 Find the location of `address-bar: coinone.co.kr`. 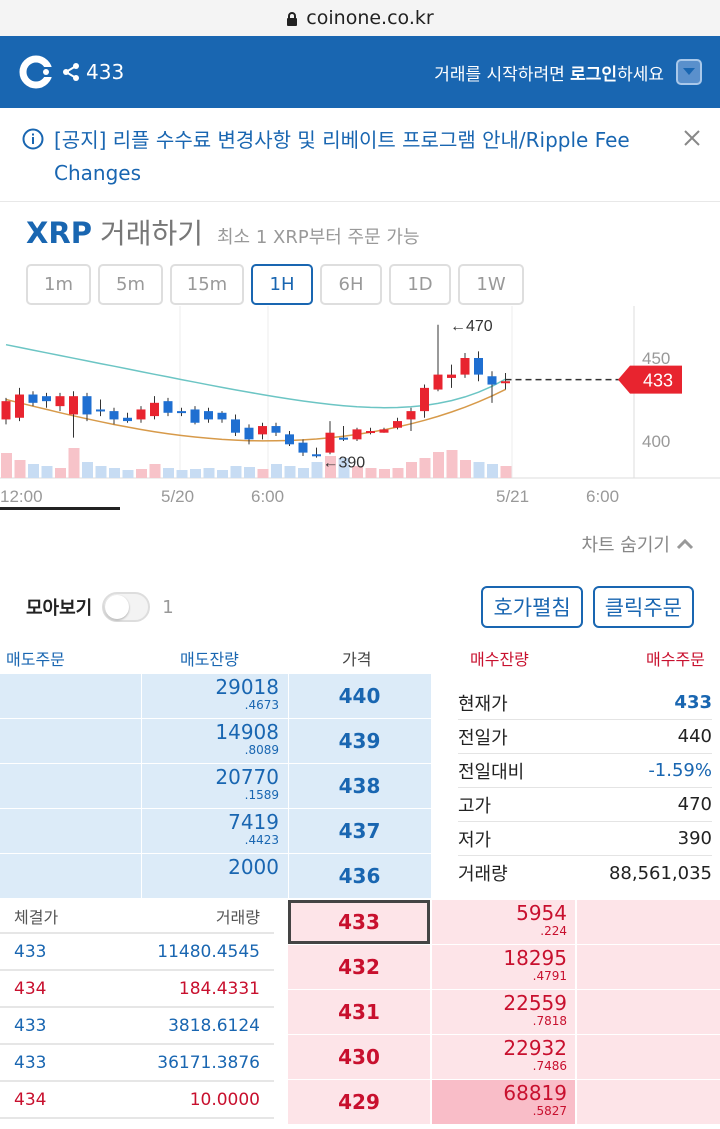

address-bar: coinone.co.kr is located at coordinates (360, 18).